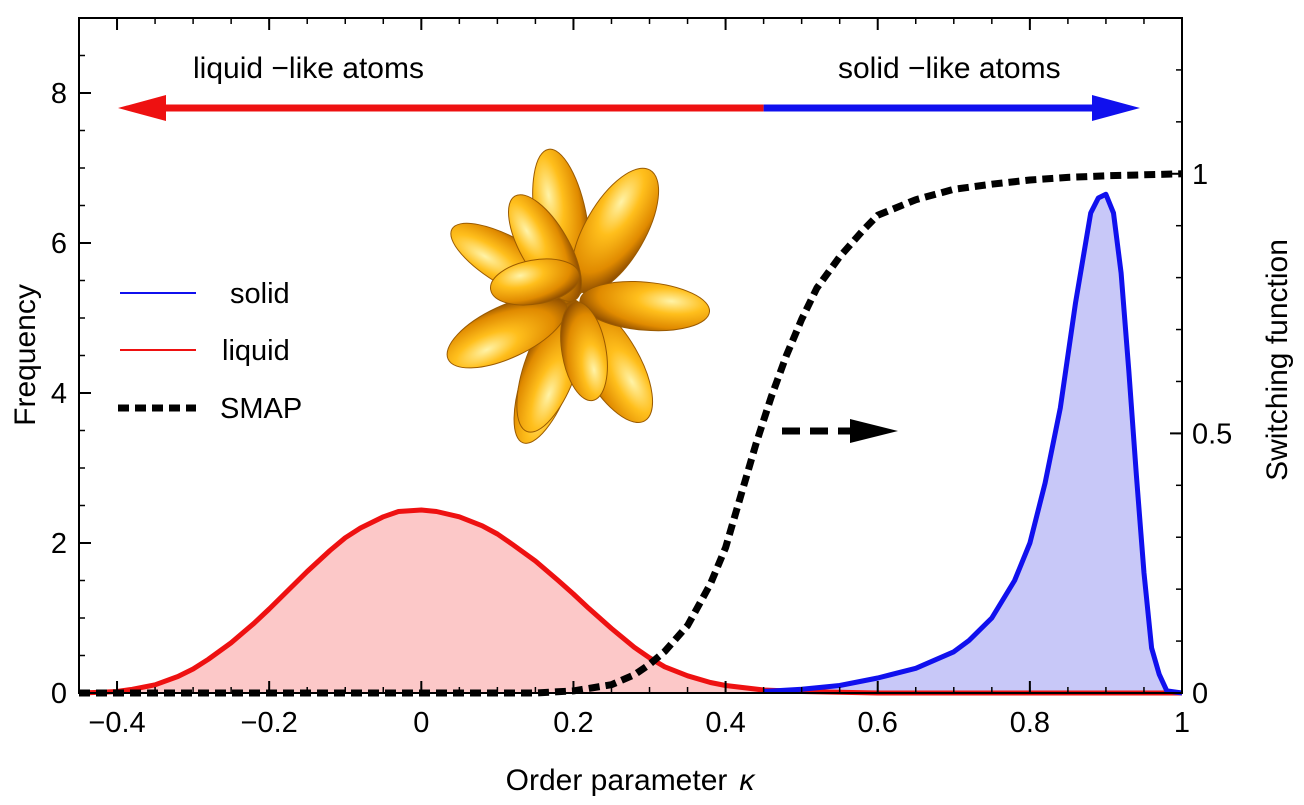 Image resolution: width=1304 pixels, height=805 pixels. Describe the element at coordinates (59, 394) in the screenshot. I see `y-tick-label: 4` at that location.